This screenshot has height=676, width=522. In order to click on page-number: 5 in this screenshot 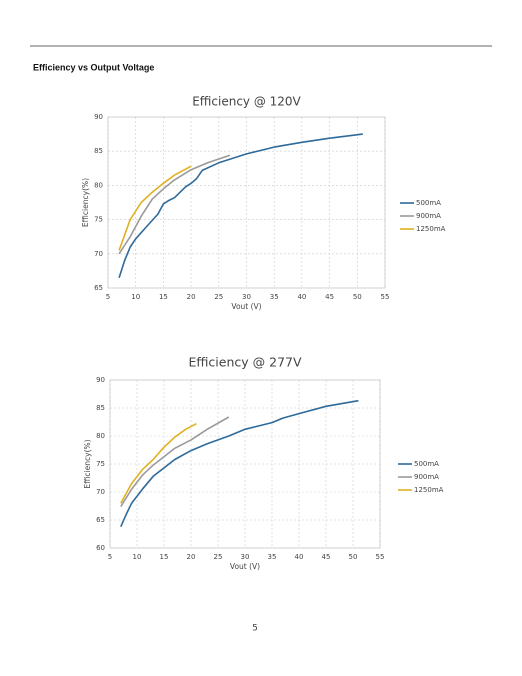, I will do `click(255, 629)`.